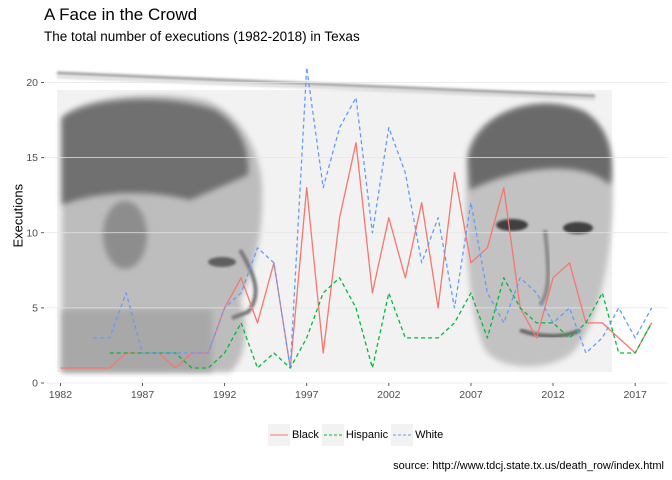 This screenshot has width=672, height=480. I want to click on legend-label-hispanic: Hispanic, so click(367, 435).